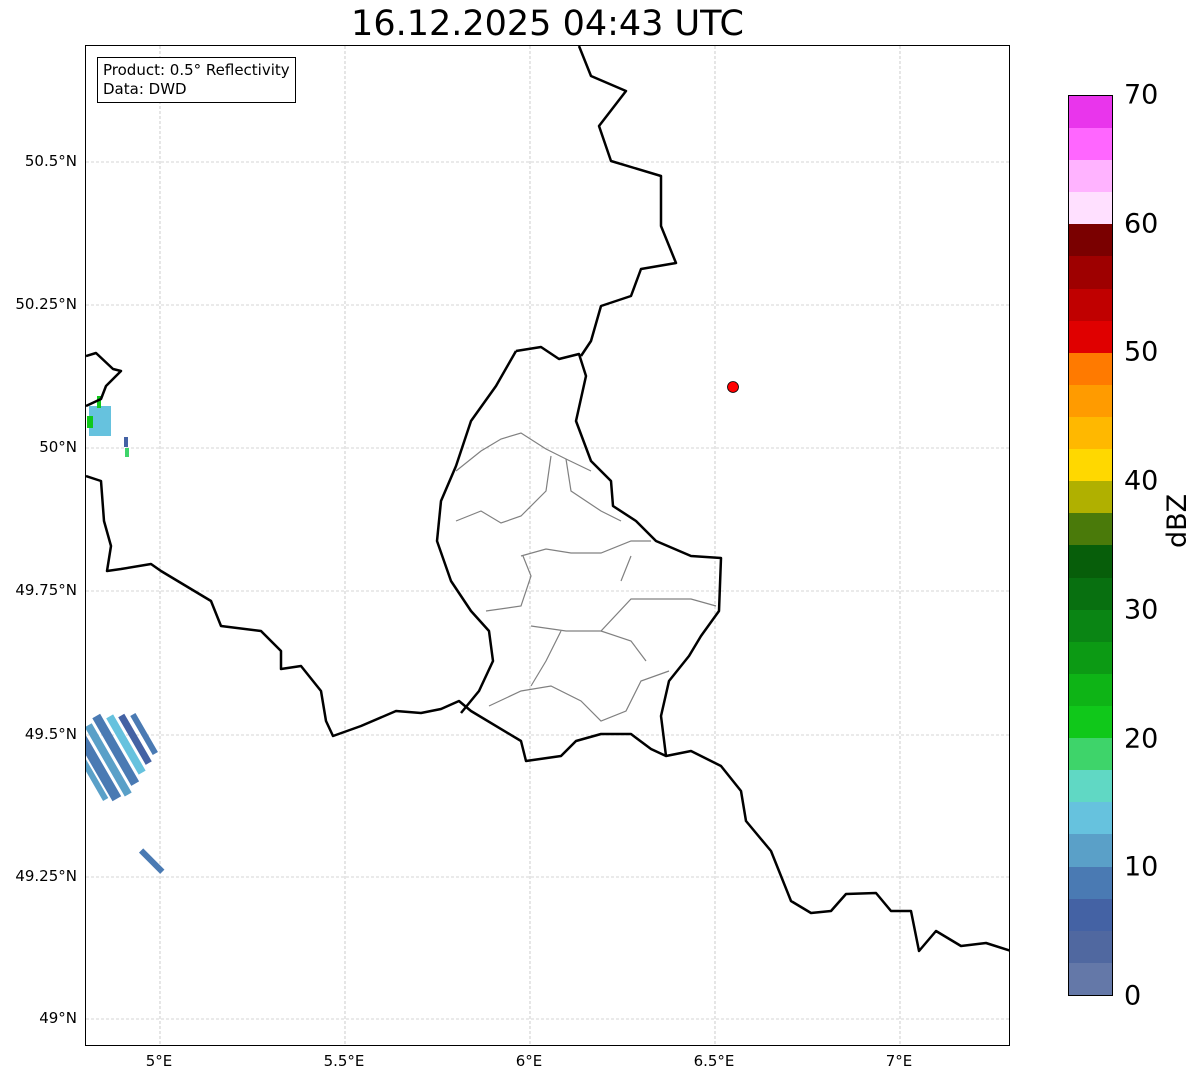  What do you see at coordinates (46, 304) in the screenshot?
I see `y-tick: 50.25°N` at bounding box center [46, 304].